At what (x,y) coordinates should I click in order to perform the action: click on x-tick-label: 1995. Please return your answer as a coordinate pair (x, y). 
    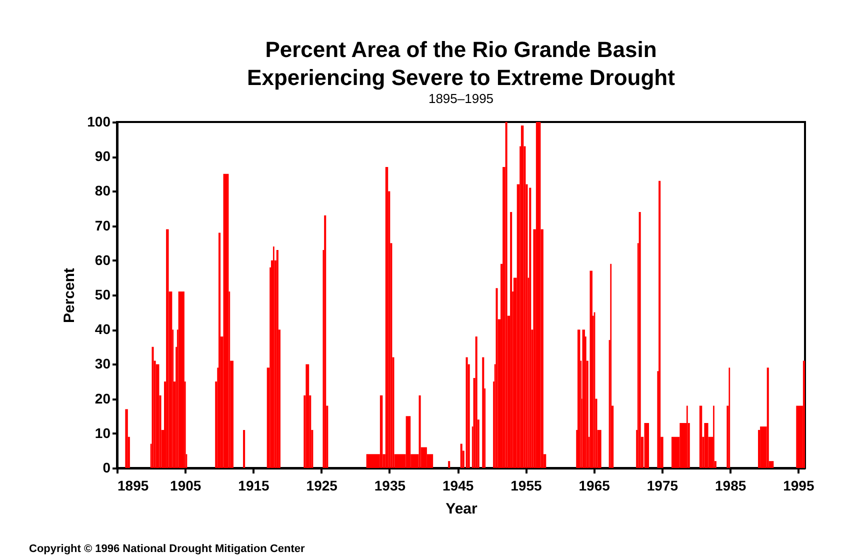
    Looking at the image, I should click on (798, 486).